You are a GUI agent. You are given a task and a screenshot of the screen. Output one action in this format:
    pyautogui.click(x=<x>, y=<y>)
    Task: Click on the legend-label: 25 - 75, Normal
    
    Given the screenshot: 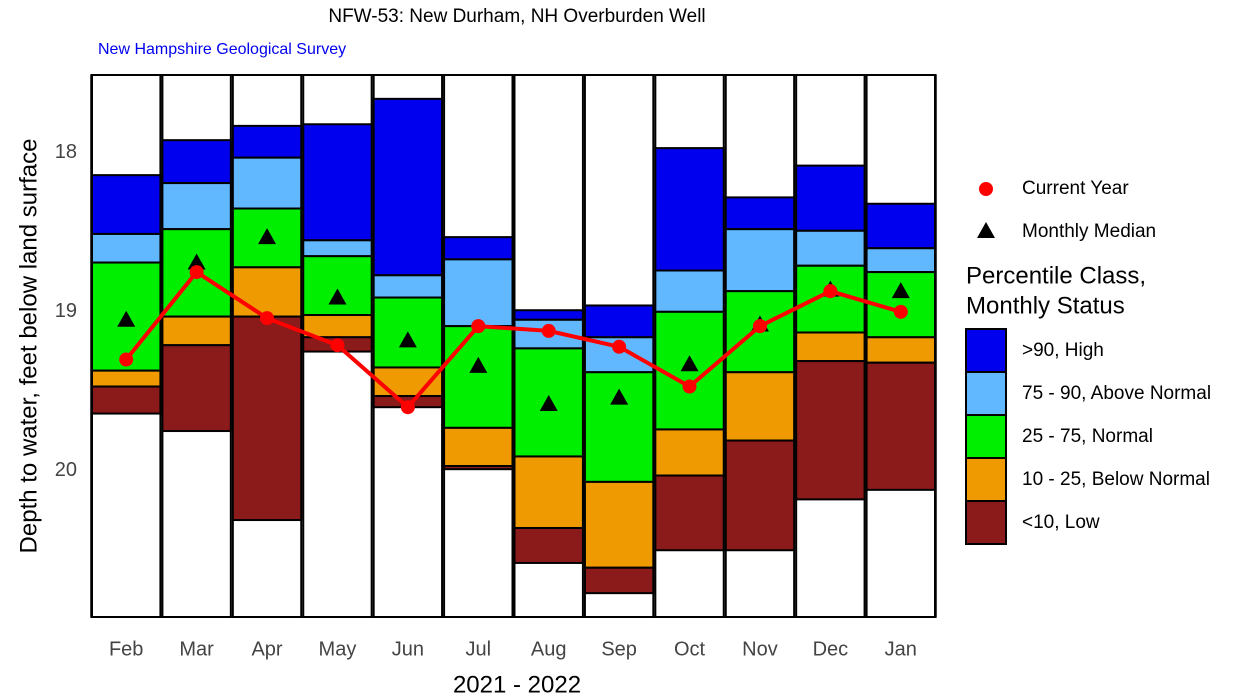 What is the action you would take?
    pyautogui.click(x=1087, y=436)
    